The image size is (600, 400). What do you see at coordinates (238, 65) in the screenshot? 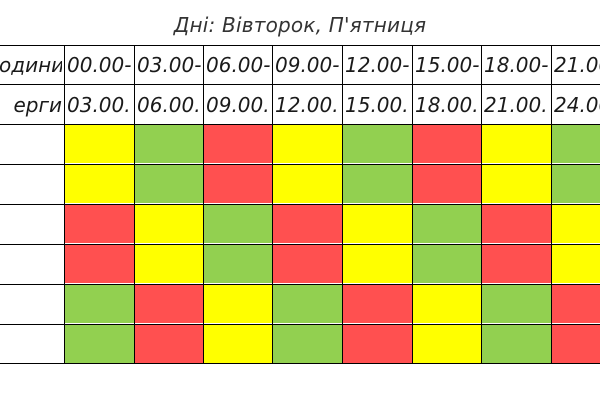
I see `time-start-2: 06.00-` at bounding box center [238, 65].